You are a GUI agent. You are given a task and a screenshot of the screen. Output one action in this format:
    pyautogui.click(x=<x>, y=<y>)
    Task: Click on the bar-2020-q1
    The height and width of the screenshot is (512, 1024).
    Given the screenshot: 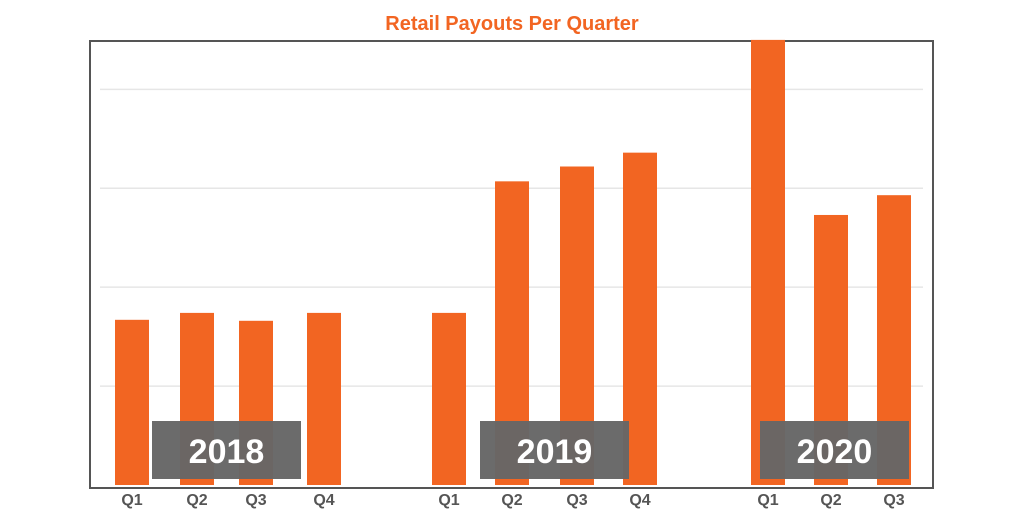 What is the action you would take?
    pyautogui.click(x=768, y=262)
    